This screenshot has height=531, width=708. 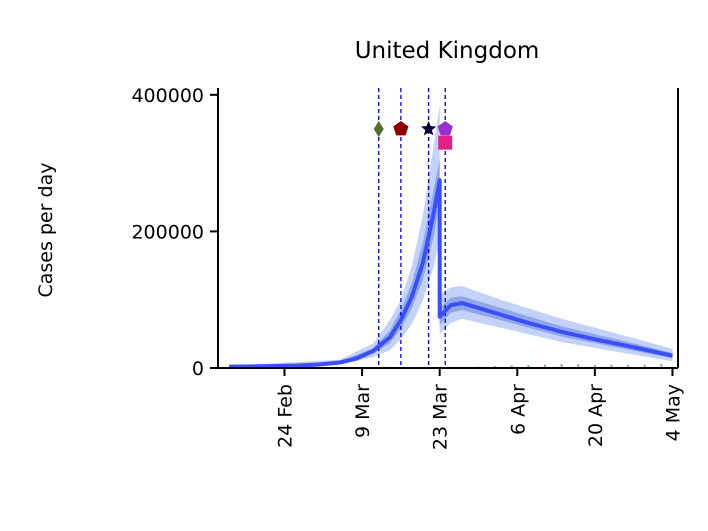 I want to click on y-tick-label: 0, so click(x=198, y=369).